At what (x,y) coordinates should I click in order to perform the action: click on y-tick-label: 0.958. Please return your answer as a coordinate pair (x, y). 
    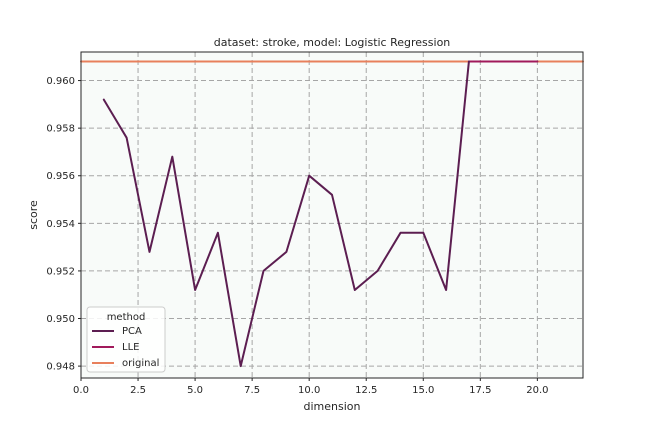
    Looking at the image, I should click on (60, 129).